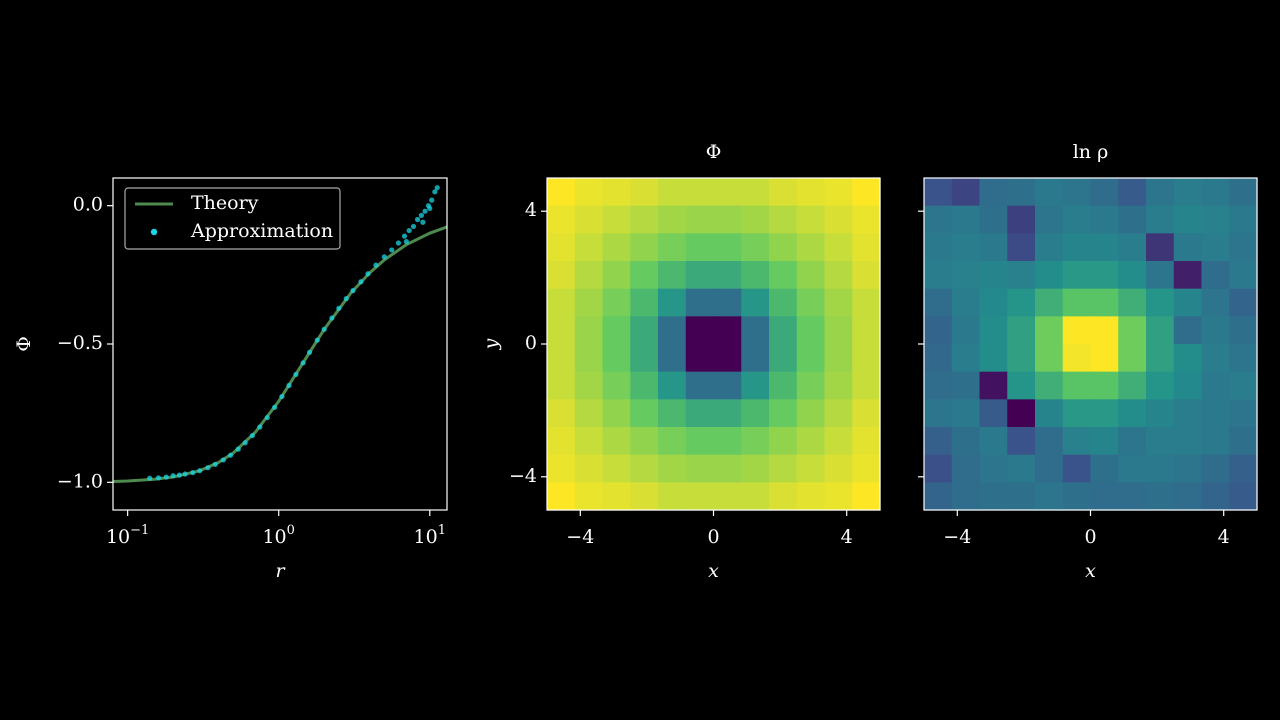 The image size is (1280, 720). What do you see at coordinates (225, 203) in the screenshot?
I see `legend-label: Theory` at bounding box center [225, 203].